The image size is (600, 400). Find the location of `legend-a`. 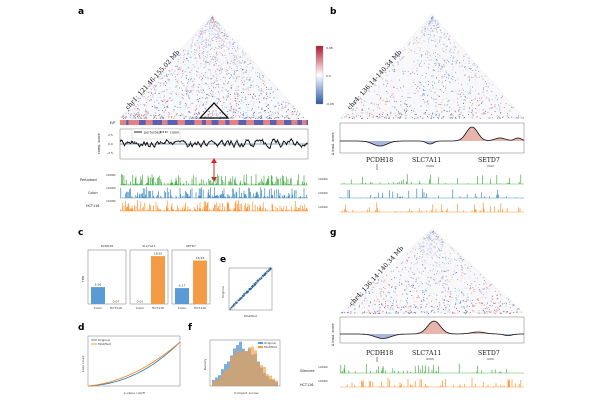

legend-a is located at coordinates (156, 134).